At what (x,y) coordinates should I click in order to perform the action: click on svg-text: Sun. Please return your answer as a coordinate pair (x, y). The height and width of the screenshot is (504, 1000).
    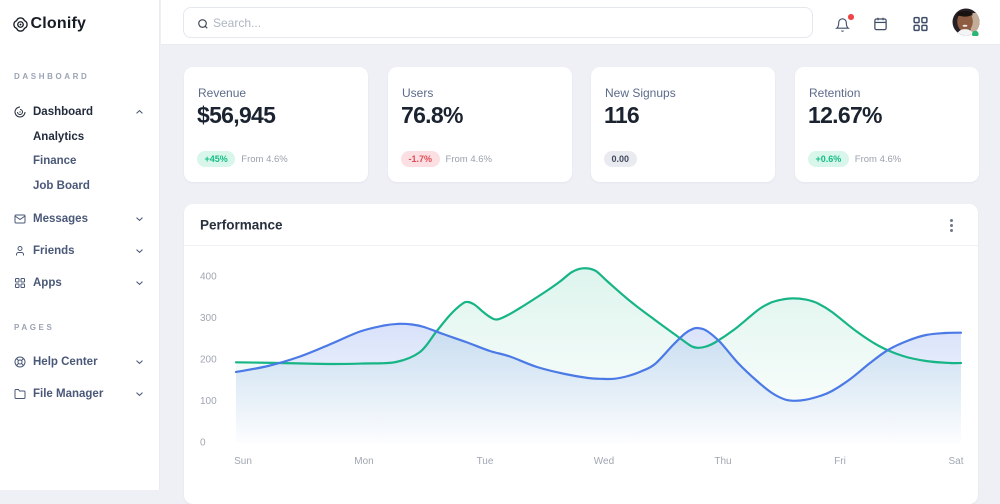
    Looking at the image, I should click on (243, 461).